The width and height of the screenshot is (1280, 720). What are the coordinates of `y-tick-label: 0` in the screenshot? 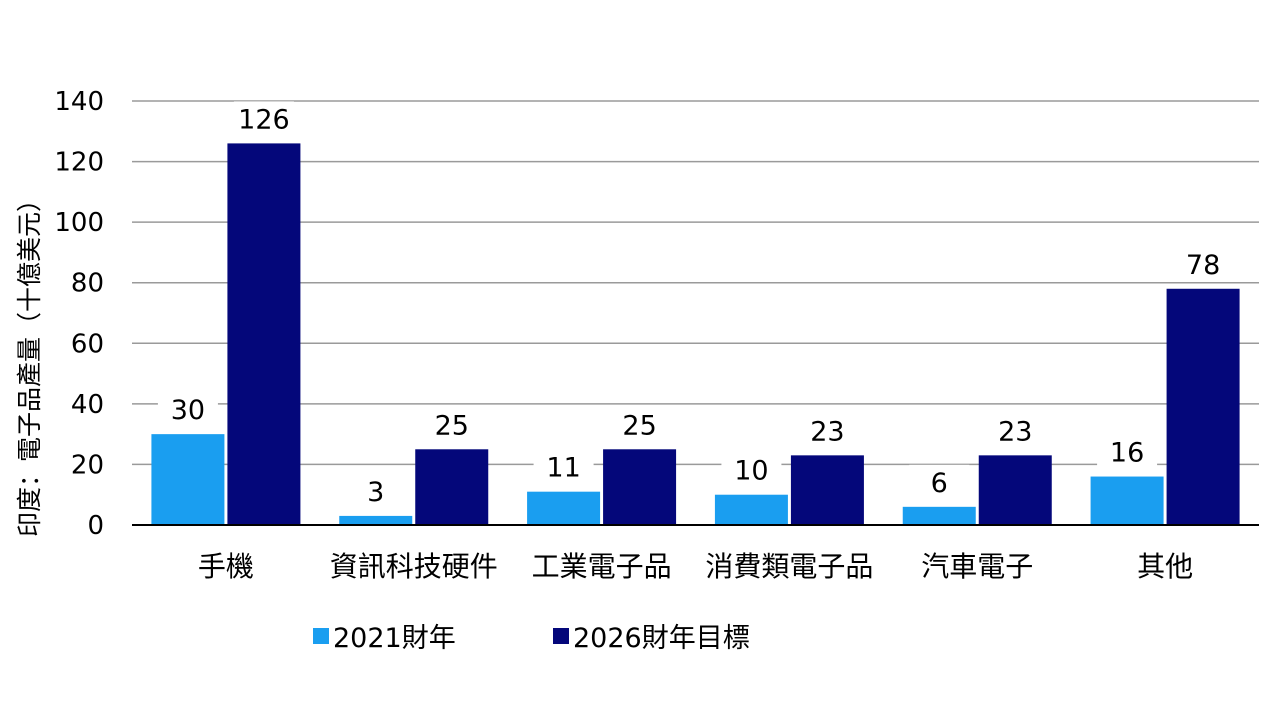 It's located at (95, 526).